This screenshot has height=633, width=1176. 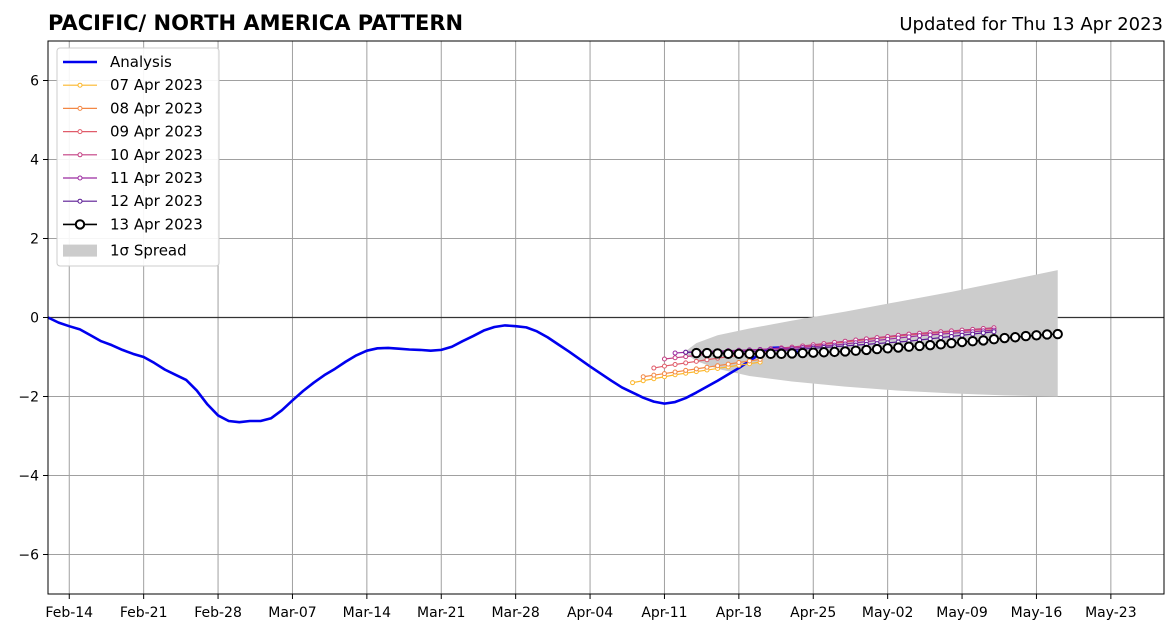 What do you see at coordinates (156, 132) in the screenshot?
I see `legend-label: 09 Apr 2023` at bounding box center [156, 132].